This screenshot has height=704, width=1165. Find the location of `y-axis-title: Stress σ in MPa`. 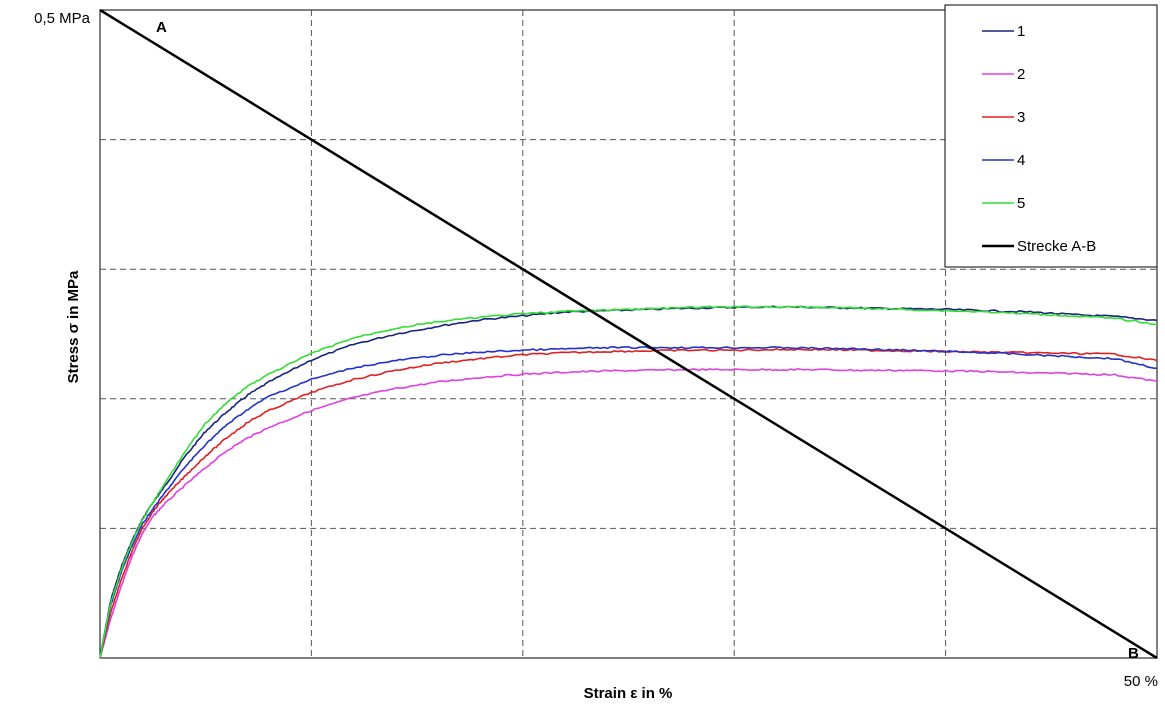

y-axis-title: Stress σ in MPa is located at coordinates (73, 326).